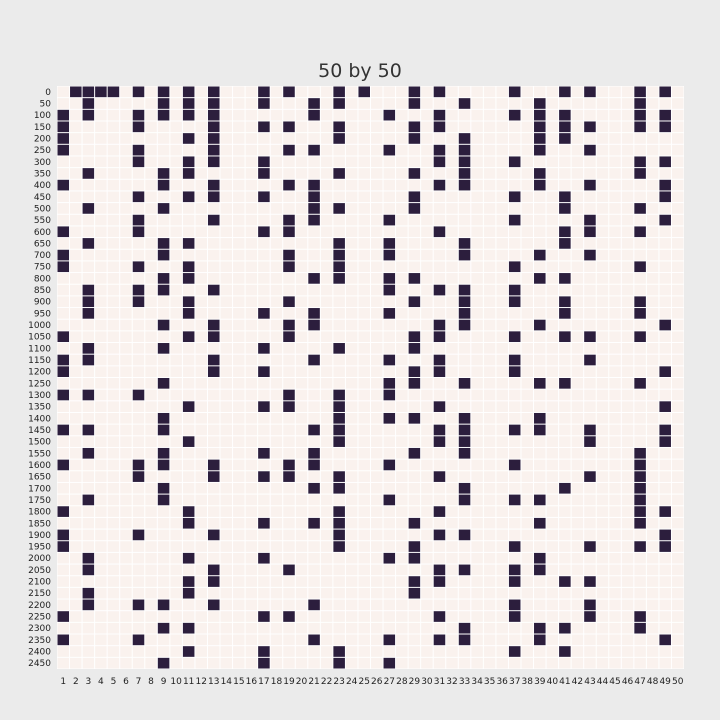 Image resolution: width=720 pixels, height=720 pixels. Describe the element at coordinates (326, 682) in the screenshot. I see `x-tick-label: 22` at that location.